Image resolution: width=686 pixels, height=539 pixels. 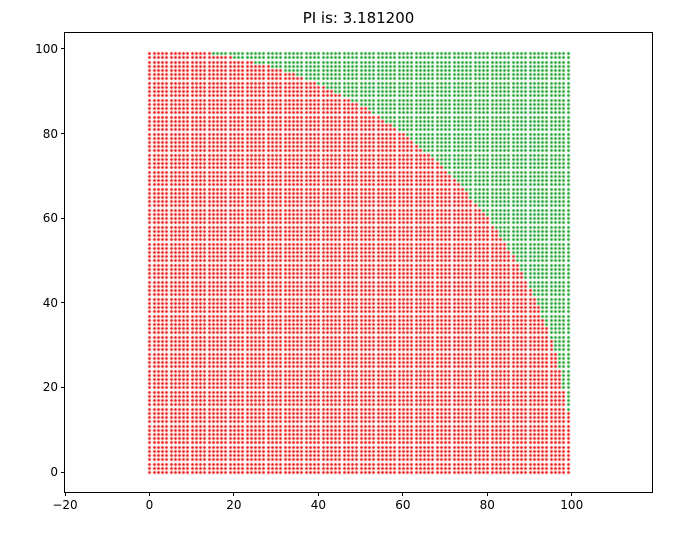 What do you see at coordinates (358, 18) in the screenshot?
I see `chart-title: PI is: 3.181200` at bounding box center [358, 18].